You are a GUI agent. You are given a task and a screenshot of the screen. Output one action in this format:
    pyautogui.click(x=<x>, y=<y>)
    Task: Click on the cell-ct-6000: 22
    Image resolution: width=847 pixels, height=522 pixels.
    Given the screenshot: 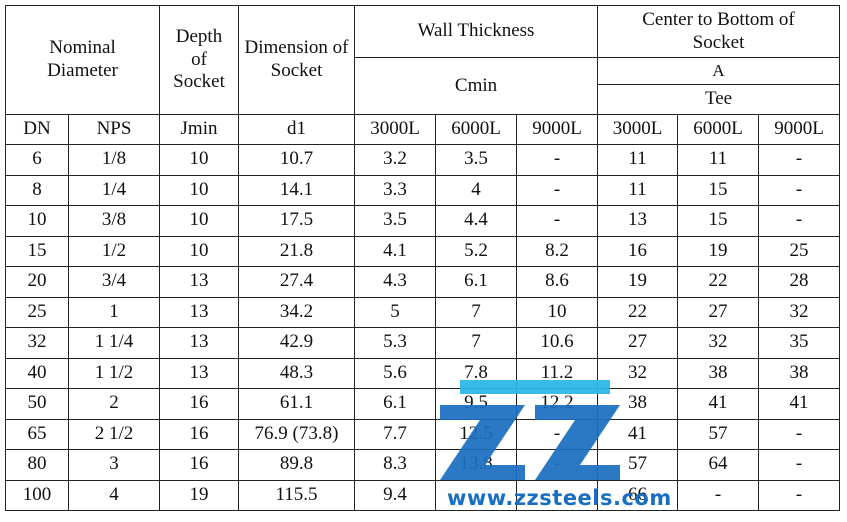 What is the action you would take?
    pyautogui.click(x=718, y=282)
    